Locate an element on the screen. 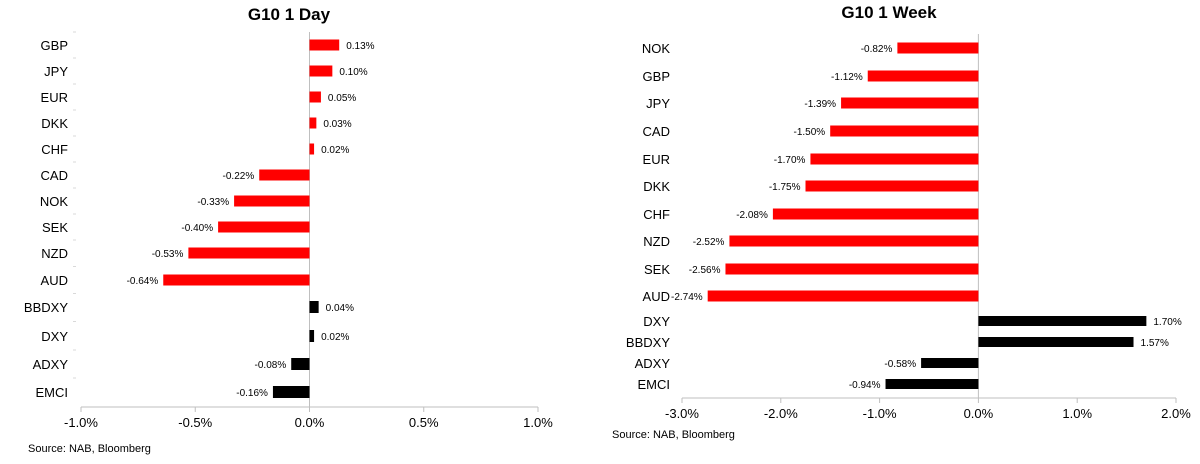  data-label: -1.70% is located at coordinates (790, 160).